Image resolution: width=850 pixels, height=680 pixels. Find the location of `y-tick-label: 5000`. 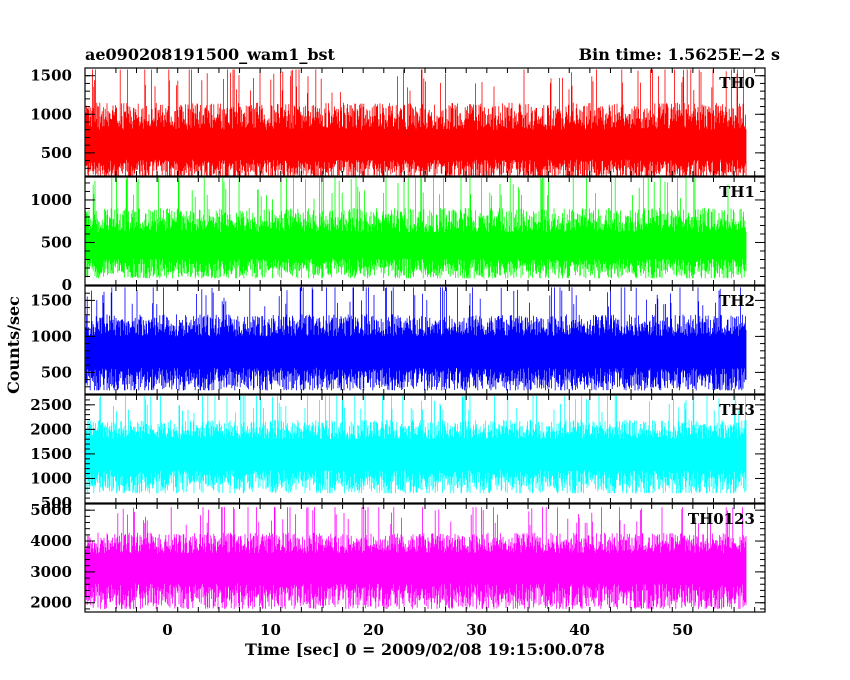

y-tick-label: 5000 is located at coordinates (51, 510).